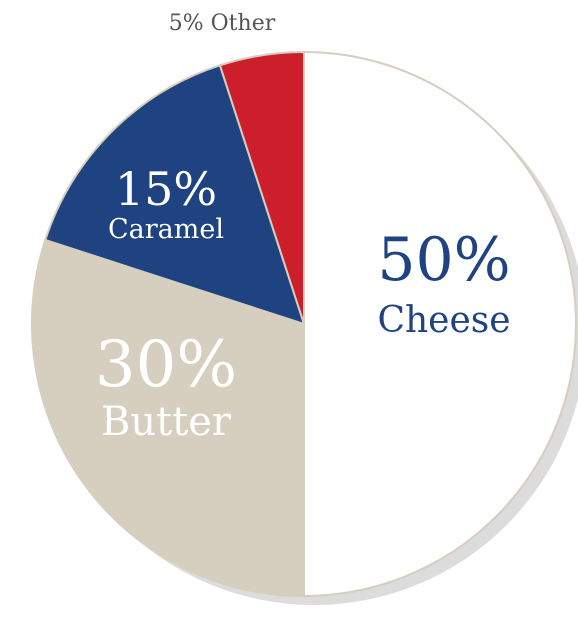 This screenshot has height=619, width=578. I want to click on slice-name-label-cheese: Cheese, so click(443, 320).